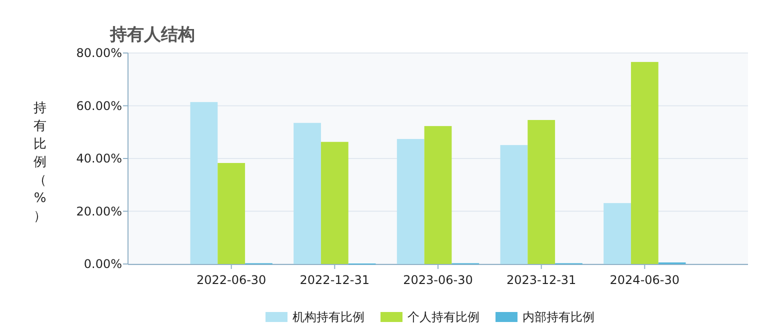 This screenshot has width=771, height=334. What do you see at coordinates (328, 317) in the screenshot?
I see `legend-label: 机构持有比例` at bounding box center [328, 317].